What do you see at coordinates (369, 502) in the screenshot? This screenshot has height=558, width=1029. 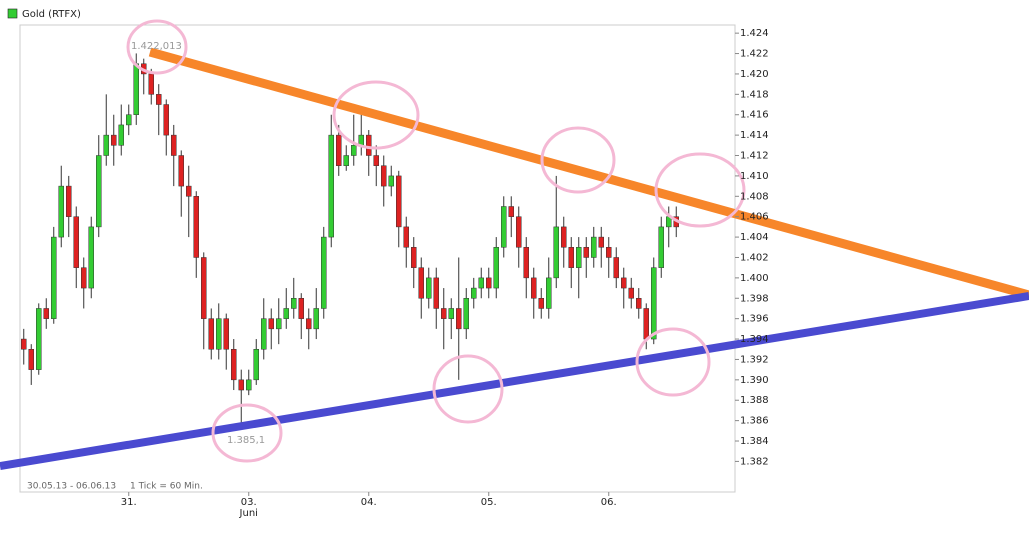 I see `x-tick-label: 04.` at bounding box center [369, 502].